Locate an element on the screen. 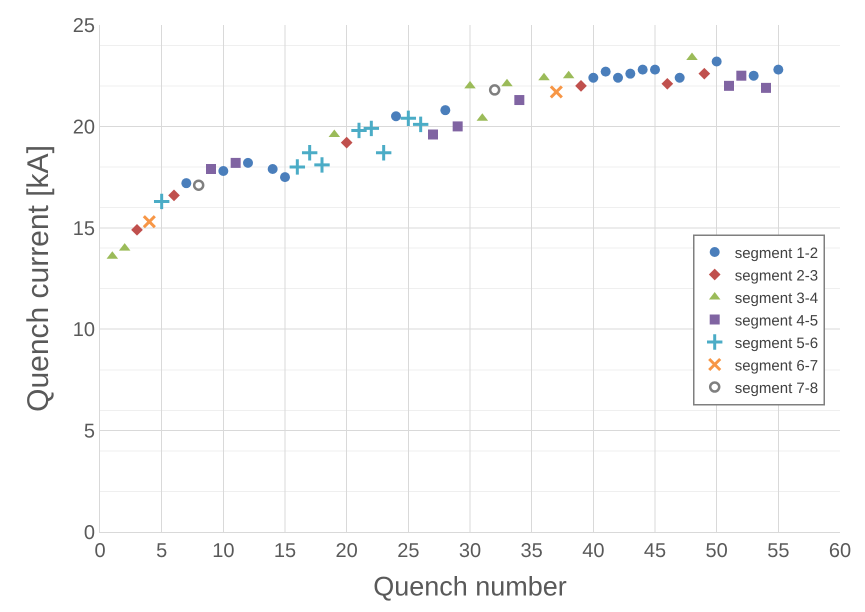  legend-label: segment 1-2 is located at coordinates (776, 253).